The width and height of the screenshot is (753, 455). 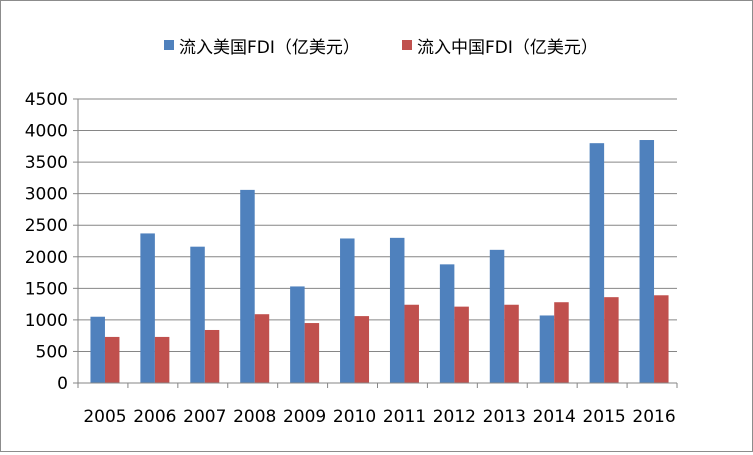 What do you see at coordinates (507, 48) in the screenshot?
I see `legend-label-china: 流入中国FDI（亿美元）` at bounding box center [507, 48].